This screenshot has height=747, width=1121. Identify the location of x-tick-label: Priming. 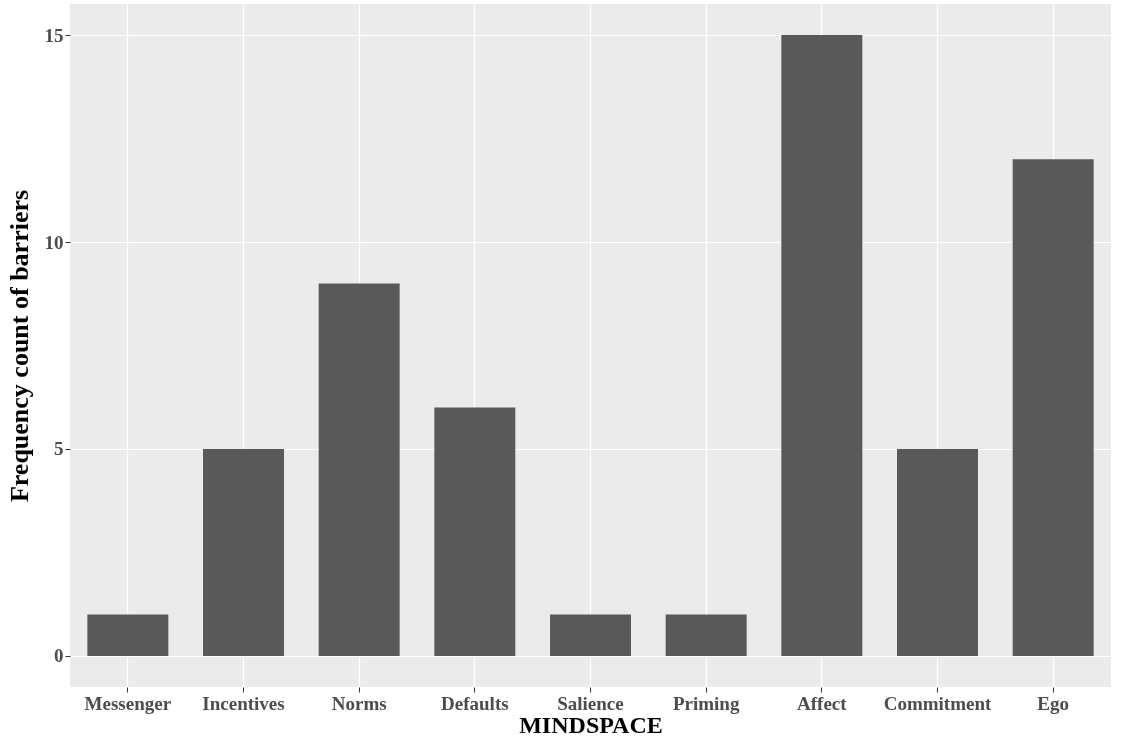
(706, 703).